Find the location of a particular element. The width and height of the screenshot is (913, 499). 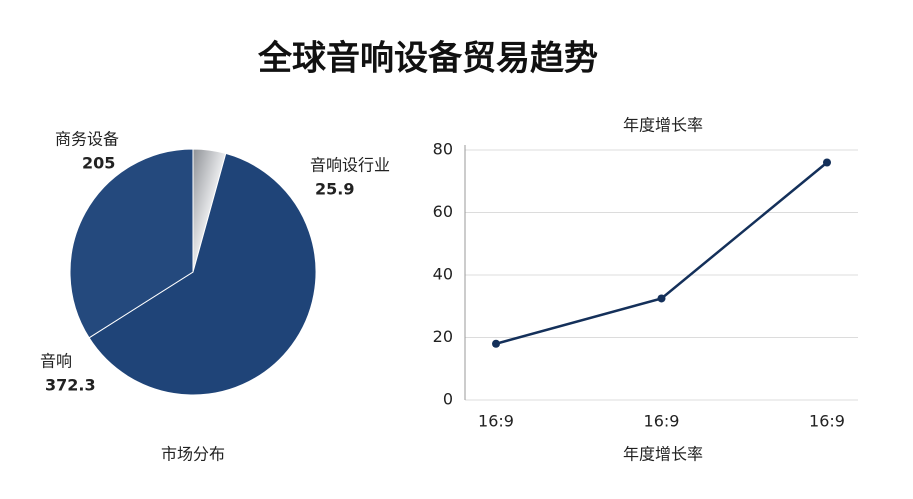

pie-caption: 市场分布 is located at coordinates (193, 454).